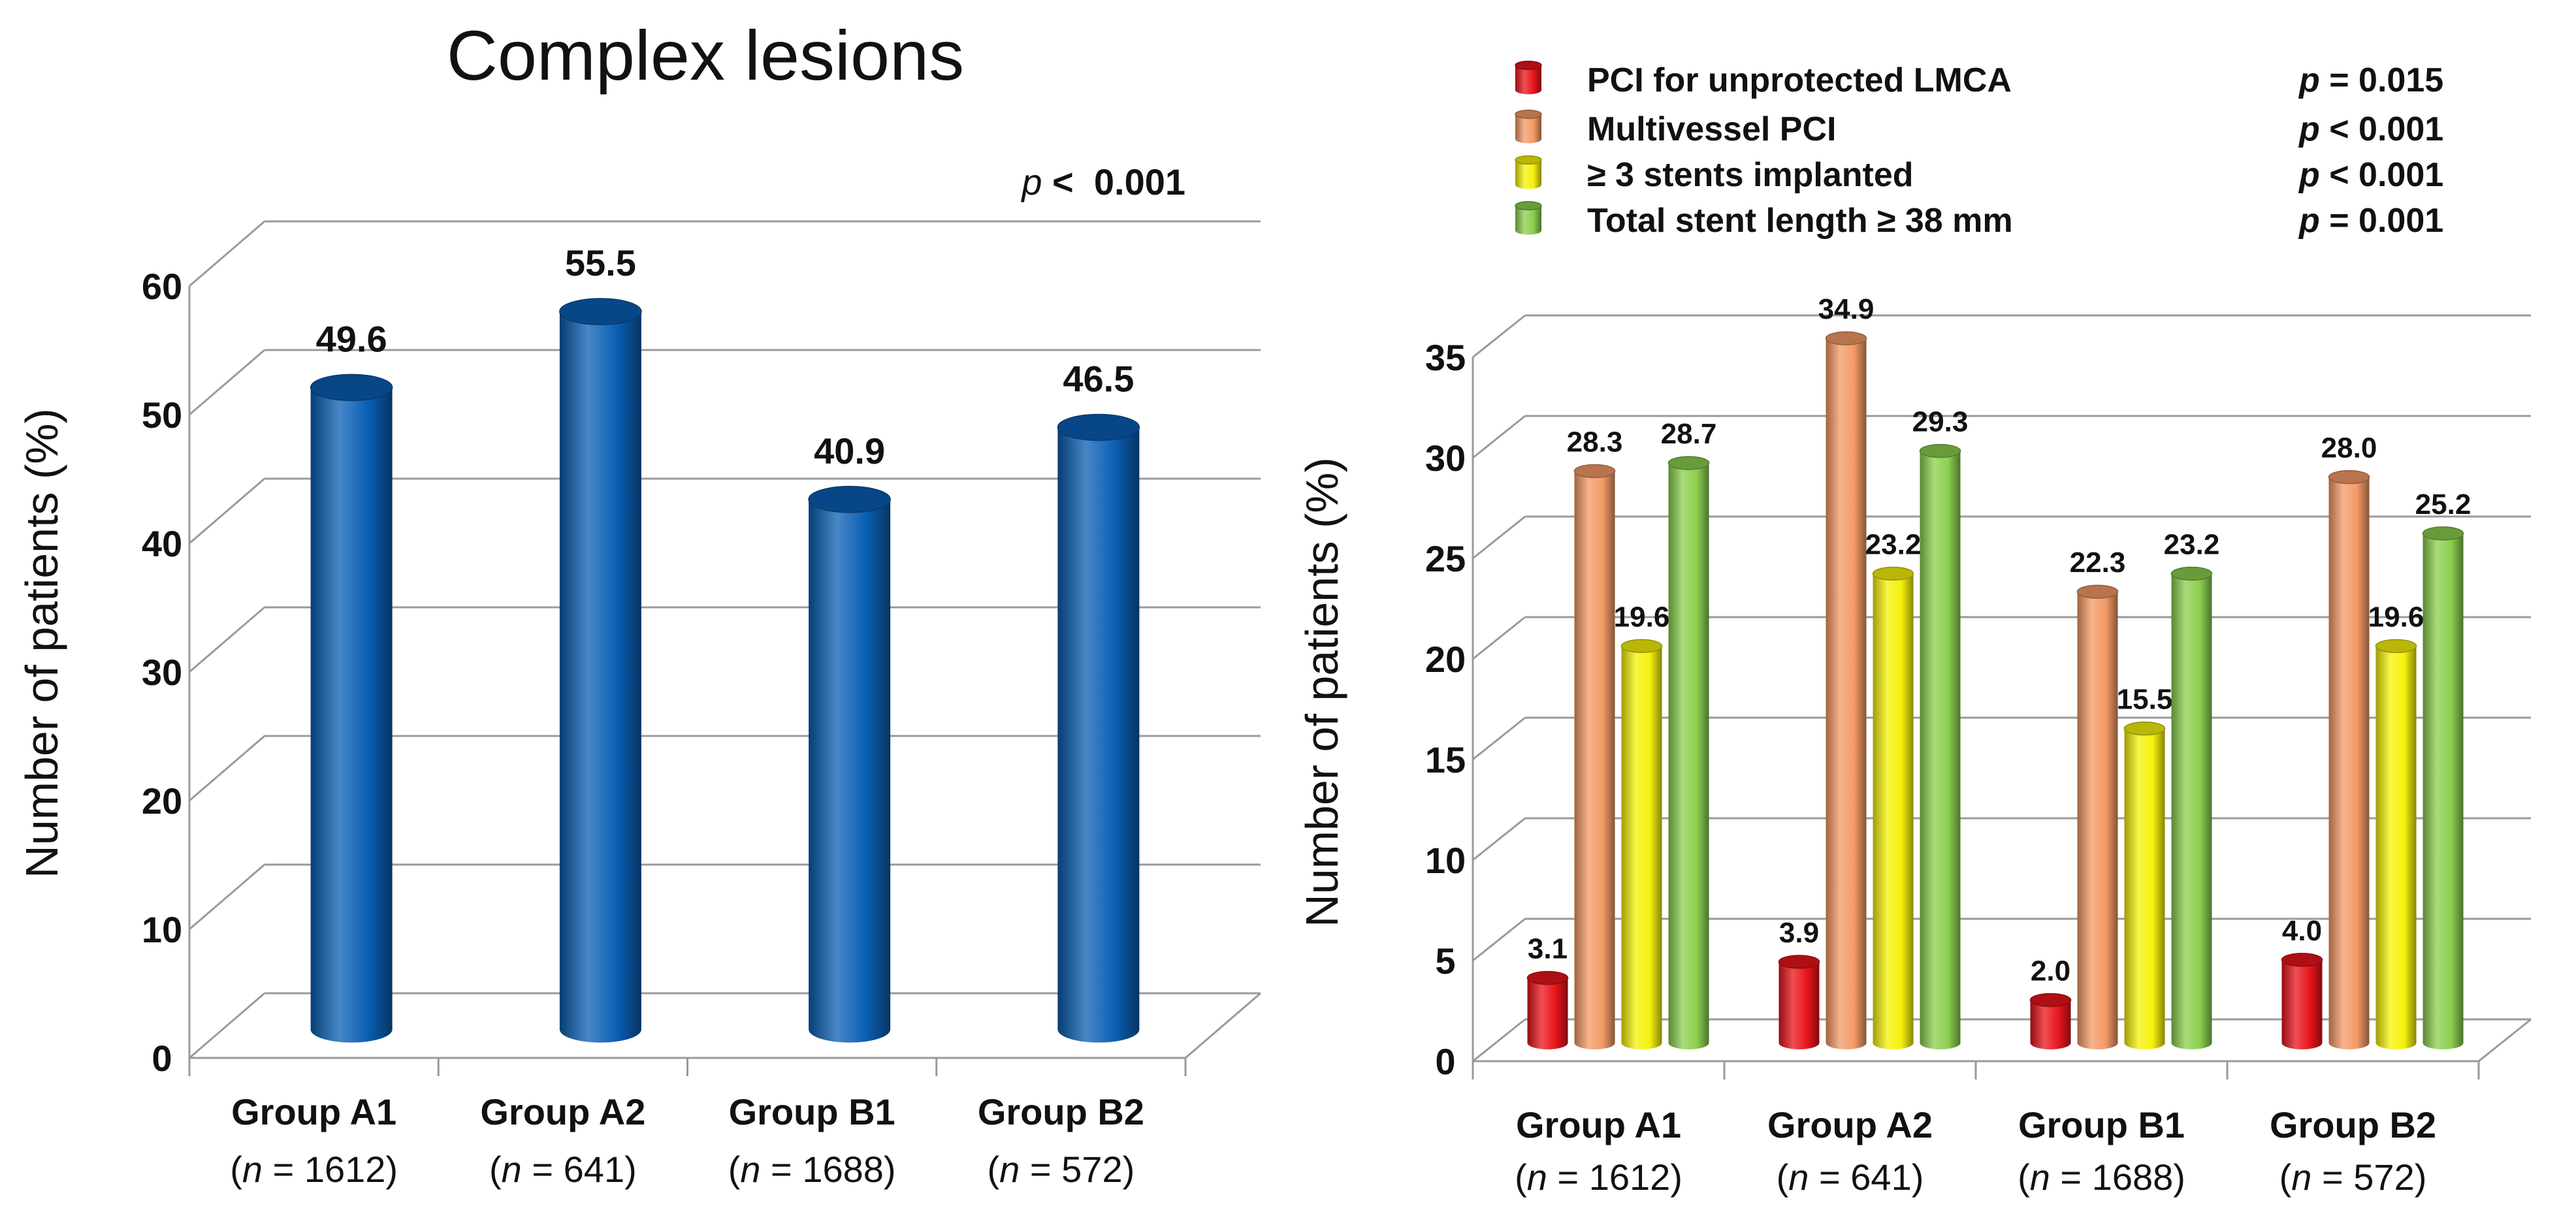 This screenshot has height=1229, width=2576. Describe the element at coordinates (2050, 1000) in the screenshot. I see `right-bar-s0-c2-top` at that location.